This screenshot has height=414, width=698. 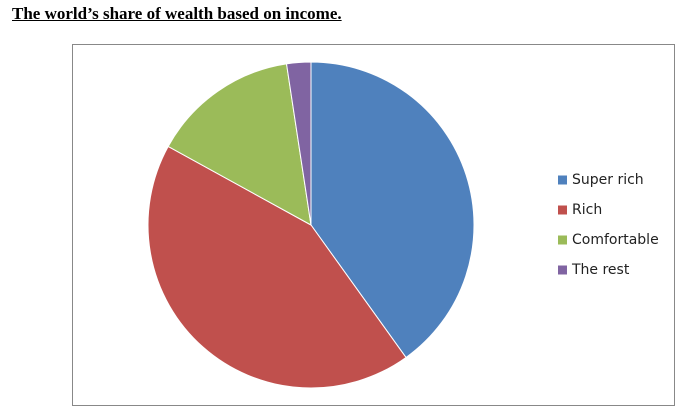 What do you see at coordinates (615, 240) in the screenshot?
I see `legend-label: Comfortable` at bounding box center [615, 240].